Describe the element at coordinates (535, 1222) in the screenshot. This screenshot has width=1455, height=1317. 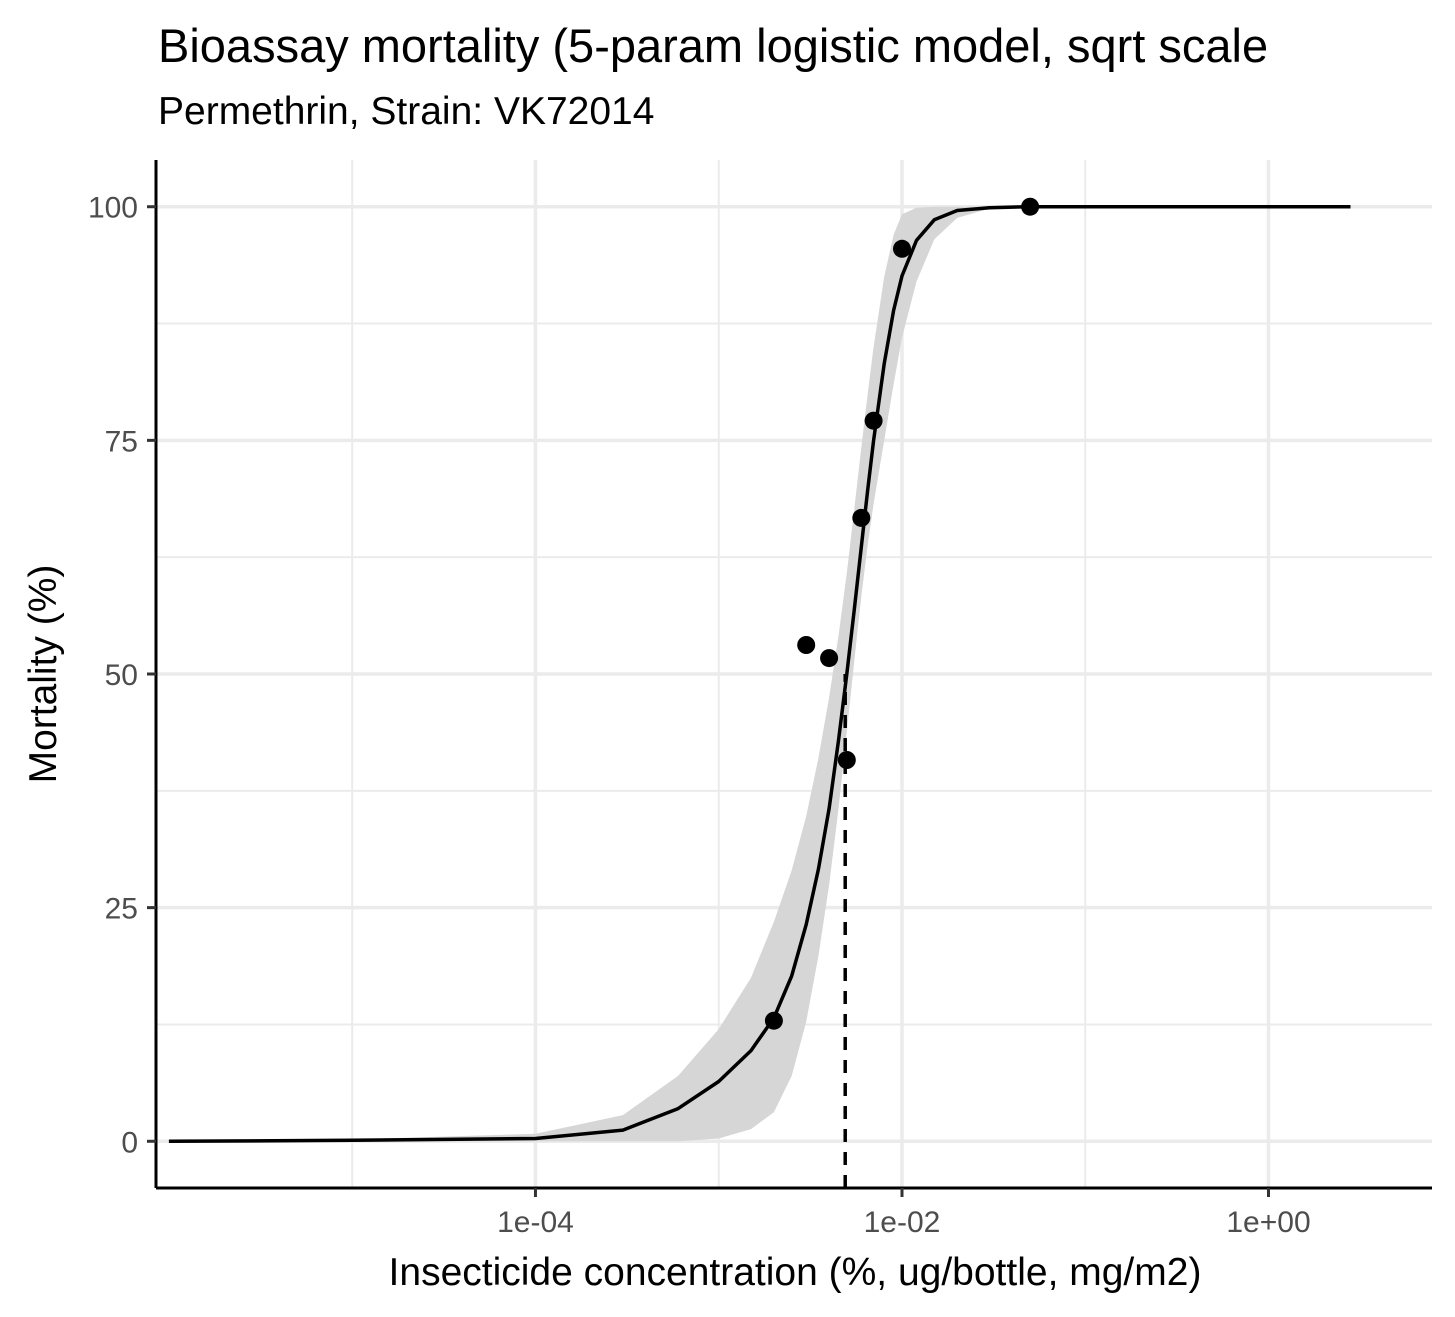
I see `x-tick-label: 1e-04` at that location.